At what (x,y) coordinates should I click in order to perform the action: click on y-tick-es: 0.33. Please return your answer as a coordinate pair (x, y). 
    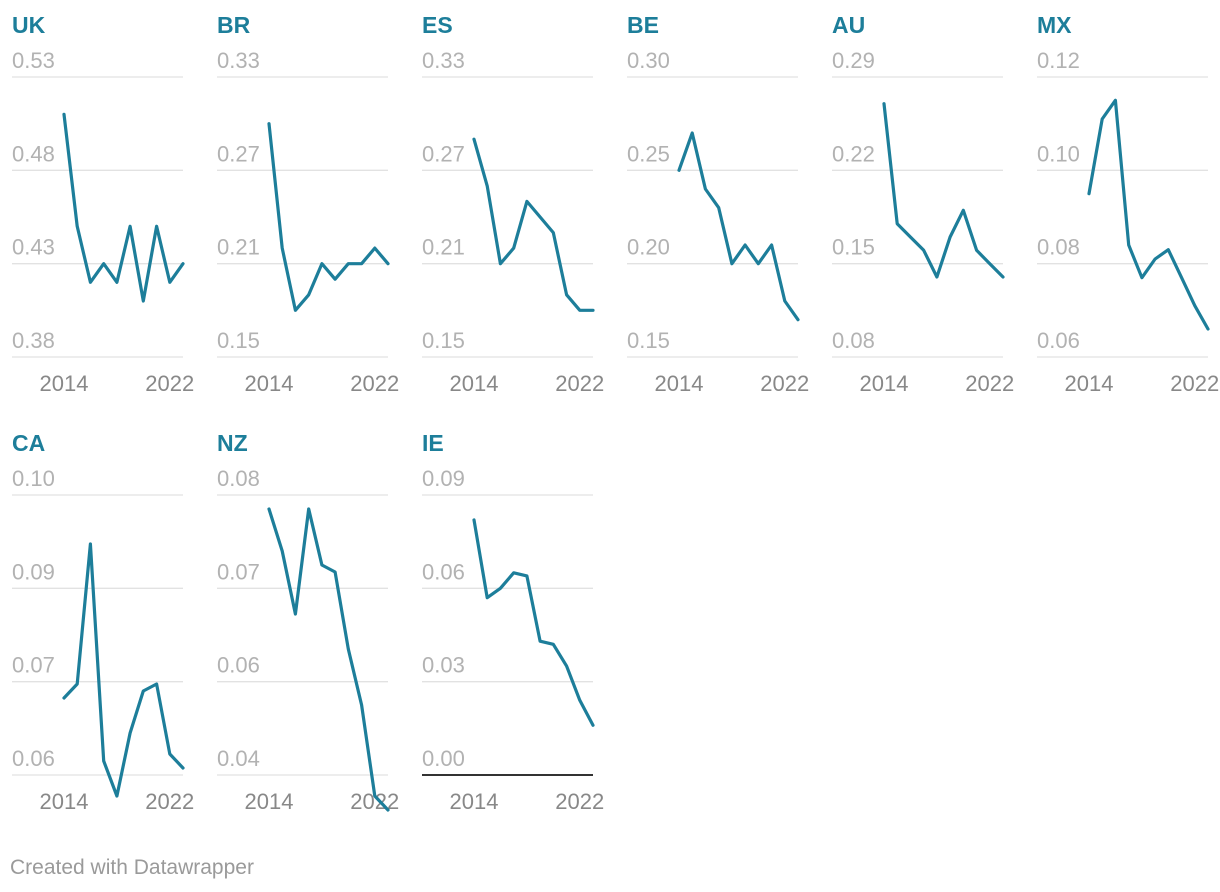
    Looking at the image, I should click on (443, 60).